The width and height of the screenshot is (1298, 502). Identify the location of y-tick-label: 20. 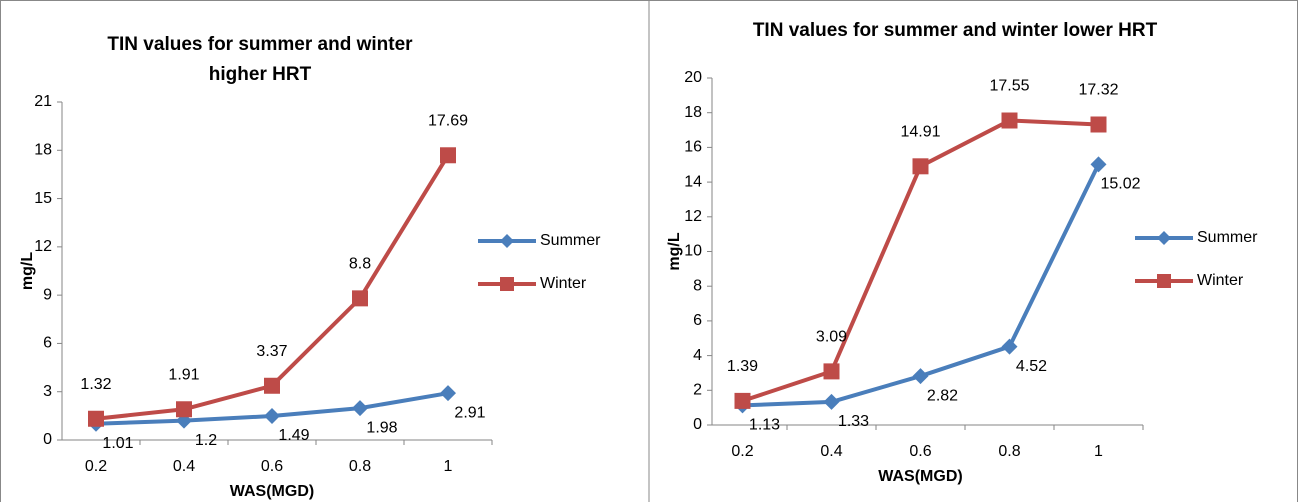
(693, 77).